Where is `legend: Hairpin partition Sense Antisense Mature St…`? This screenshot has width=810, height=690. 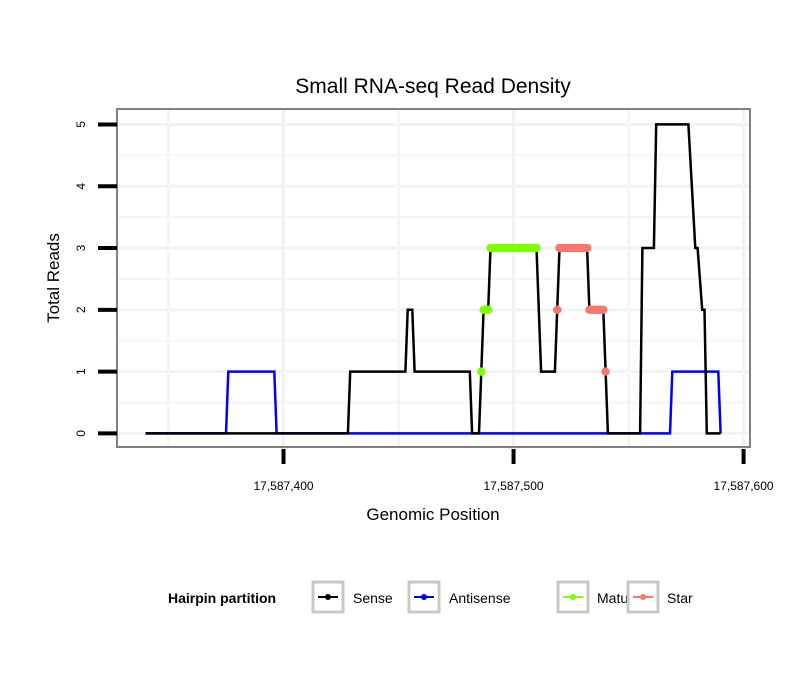
legend: Hairpin partition Sense Antisense Mature St… is located at coordinates (430, 597).